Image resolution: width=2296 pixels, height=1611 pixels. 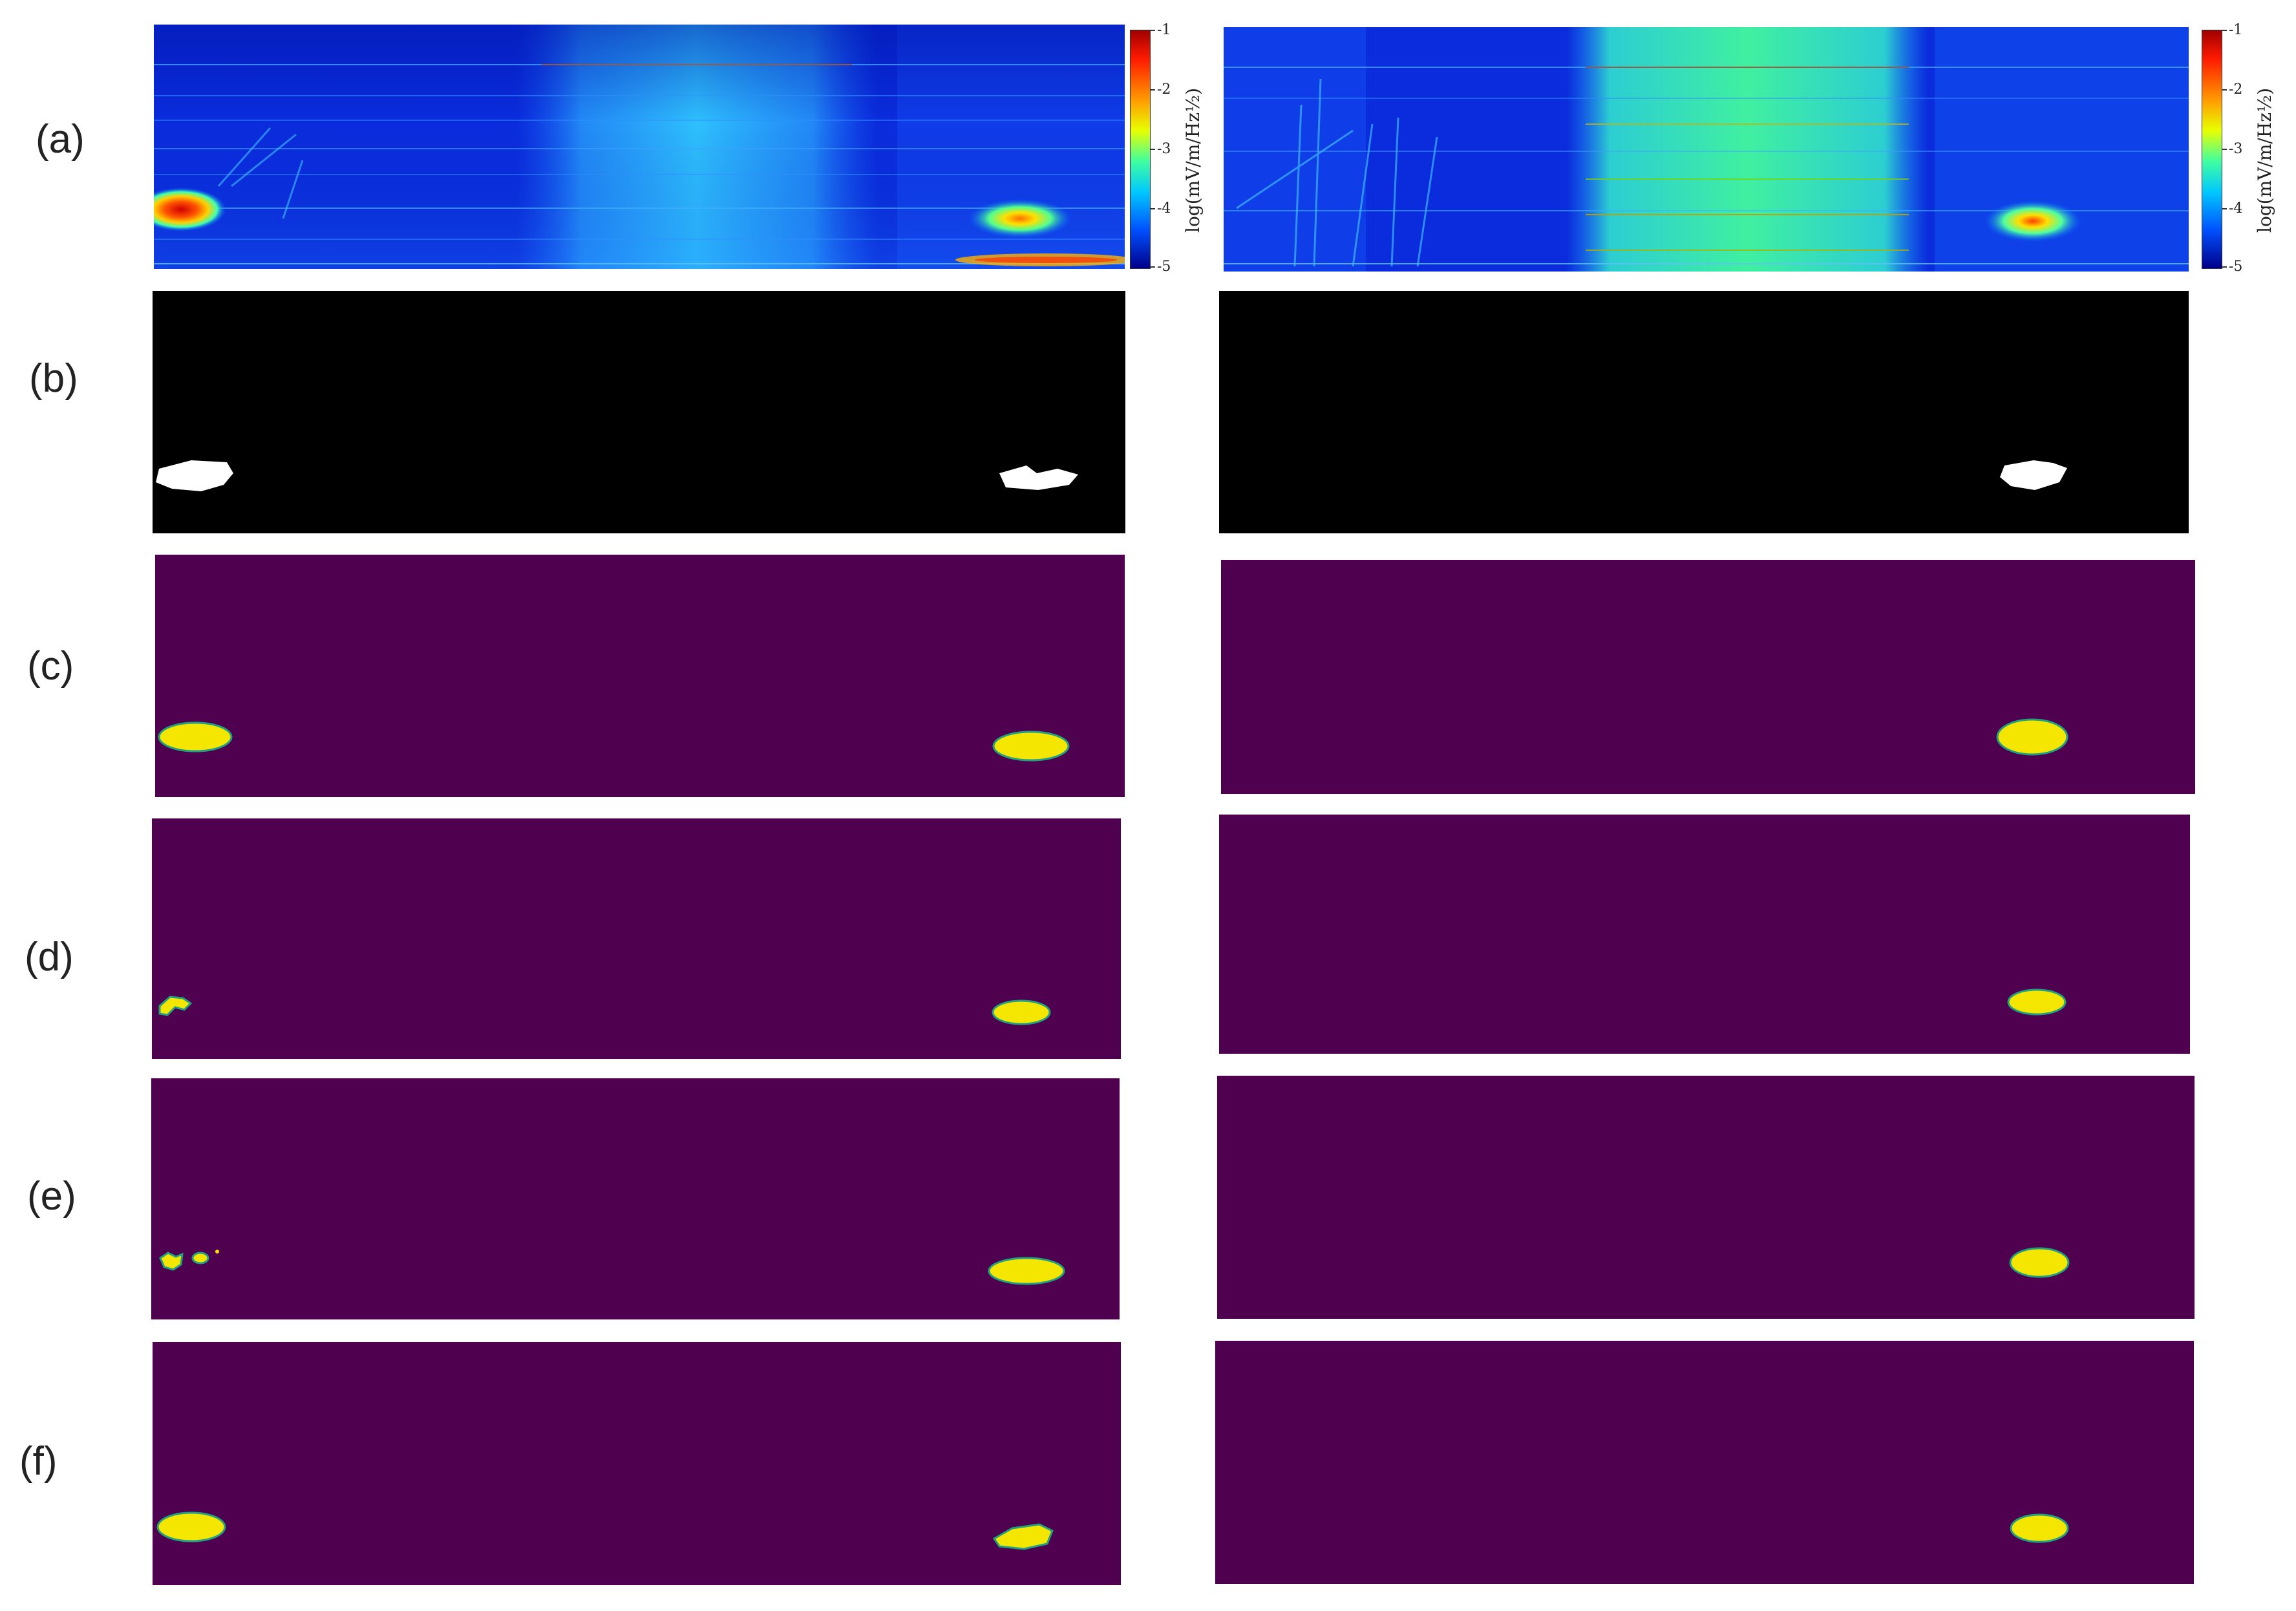 What do you see at coordinates (636, 938) in the screenshot?
I see `prediction-d-left` at bounding box center [636, 938].